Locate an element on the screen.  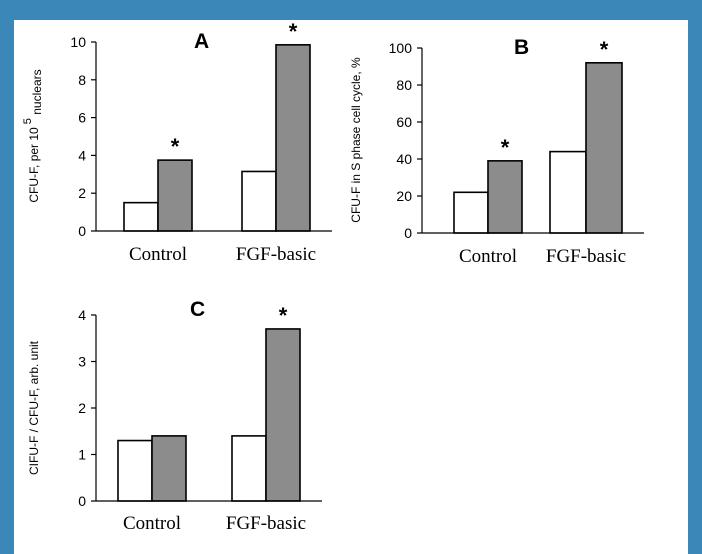
bar-b-control-s1 is located at coordinates (471, 212).